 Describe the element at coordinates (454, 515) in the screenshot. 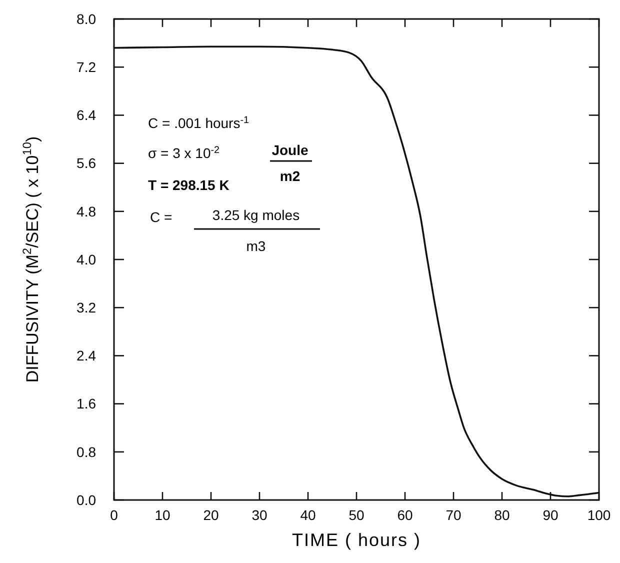

I see `x-tick-label: 70` at that location.